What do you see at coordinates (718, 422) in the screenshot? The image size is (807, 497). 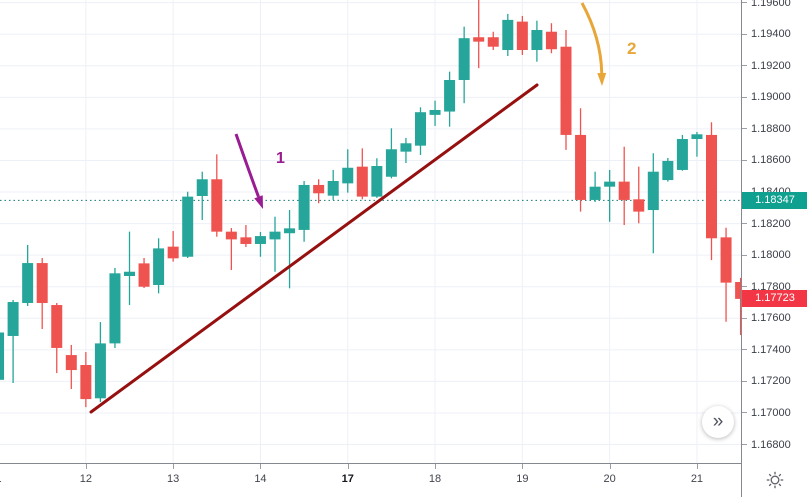 I see `scroll-to-recent-button: »` at bounding box center [718, 422].